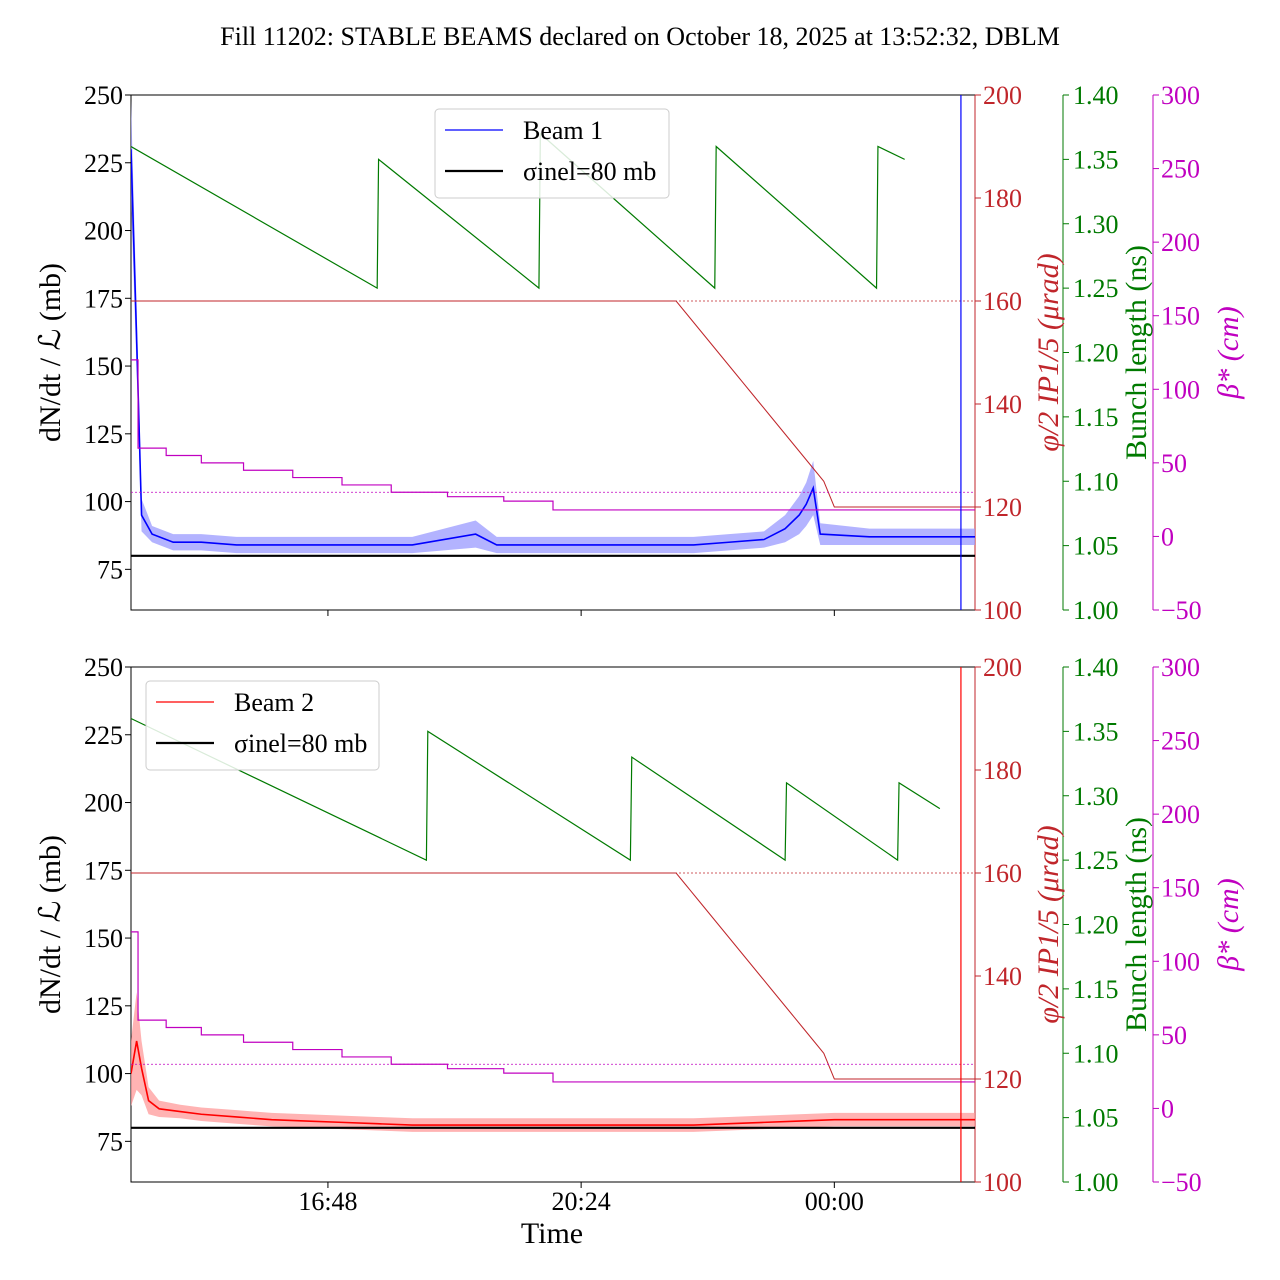 The image size is (1280, 1280). Describe the element at coordinates (834, 1201) in the screenshot. I see `x-tick-label: 00:00` at that location.